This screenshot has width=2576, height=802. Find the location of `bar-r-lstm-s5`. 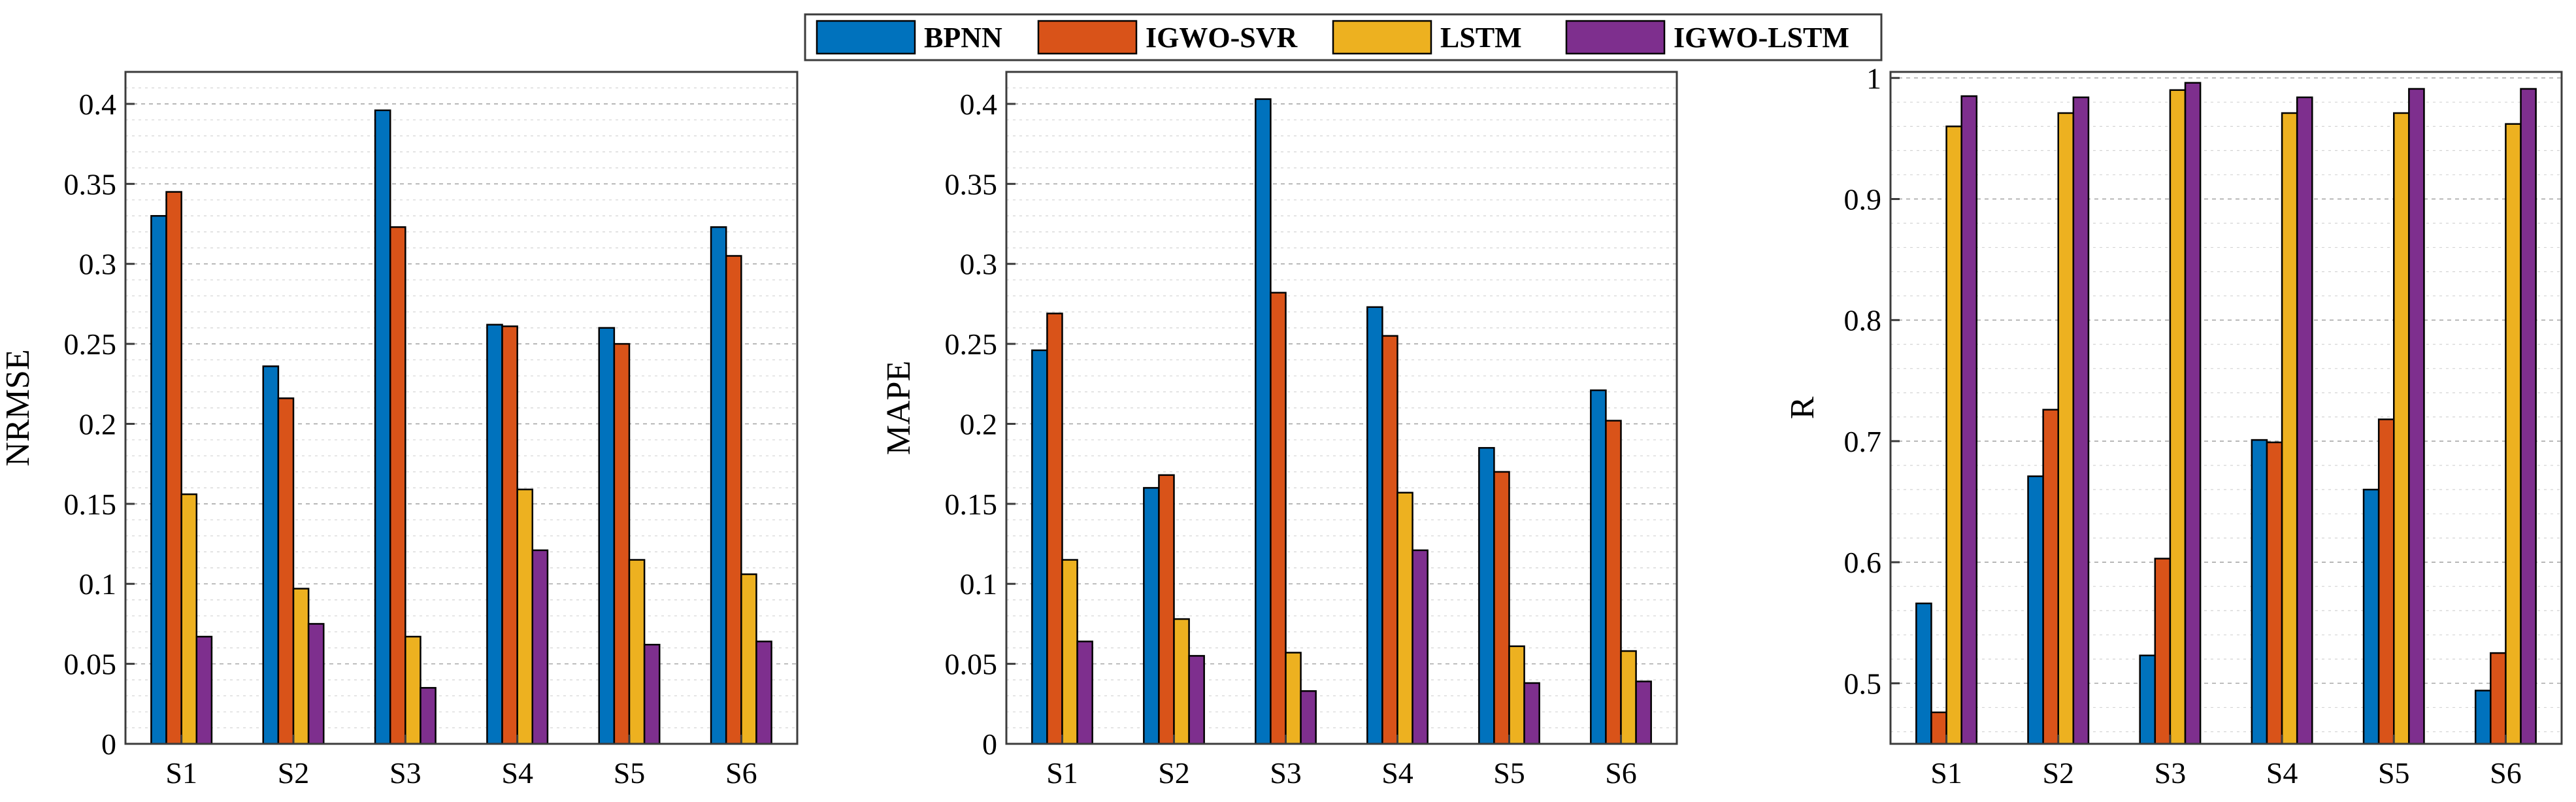

bar-r-lstm-s5 is located at coordinates (2401, 428).